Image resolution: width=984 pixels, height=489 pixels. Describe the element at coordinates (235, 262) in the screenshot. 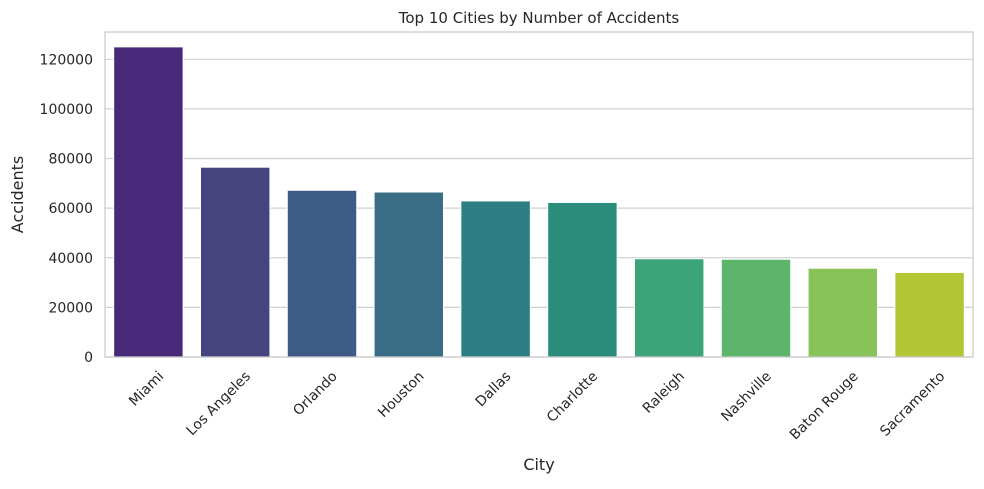

I see `bar-los-angeles` at that location.